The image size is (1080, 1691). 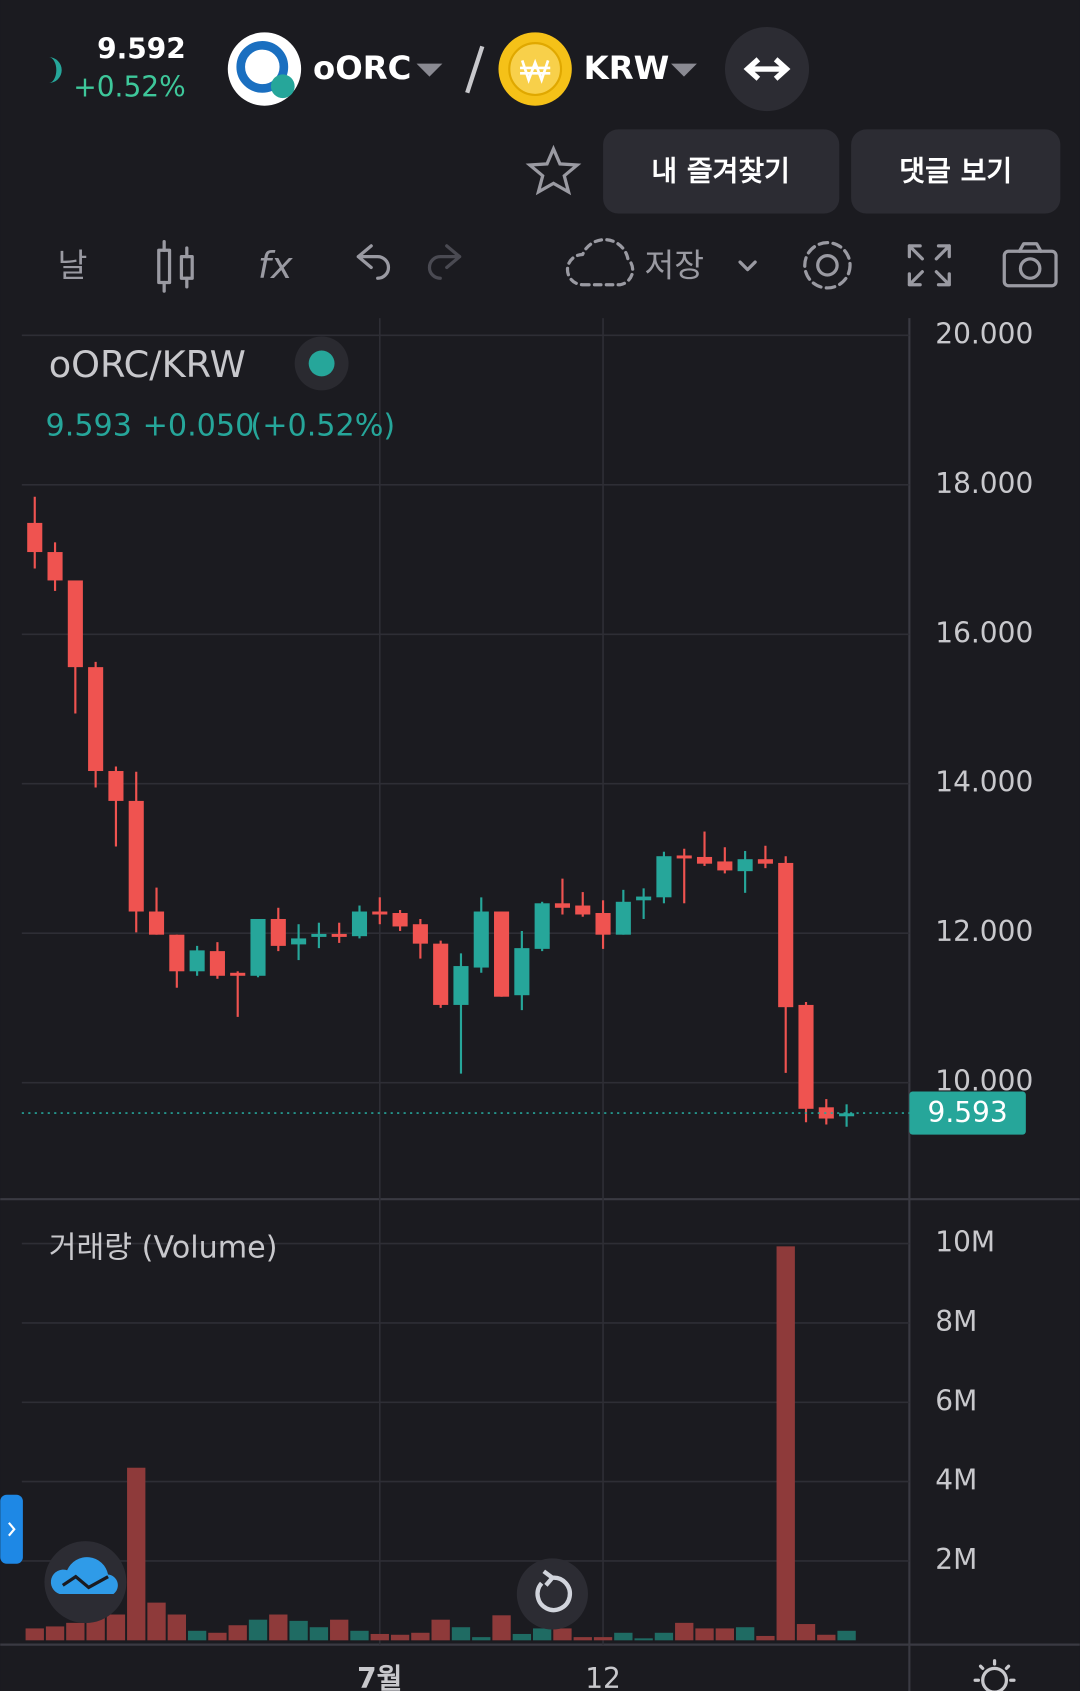 I want to click on undo-button, so click(x=373, y=262).